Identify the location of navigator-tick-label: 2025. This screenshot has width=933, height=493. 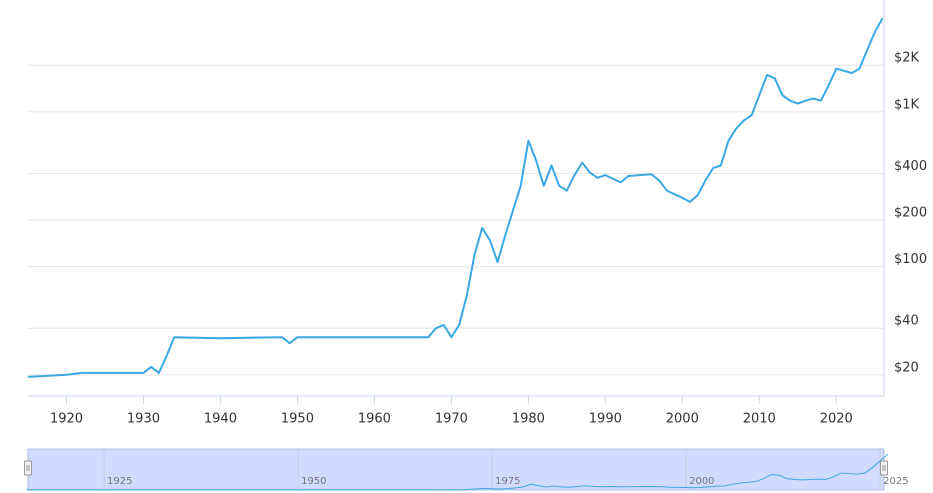
(895, 481).